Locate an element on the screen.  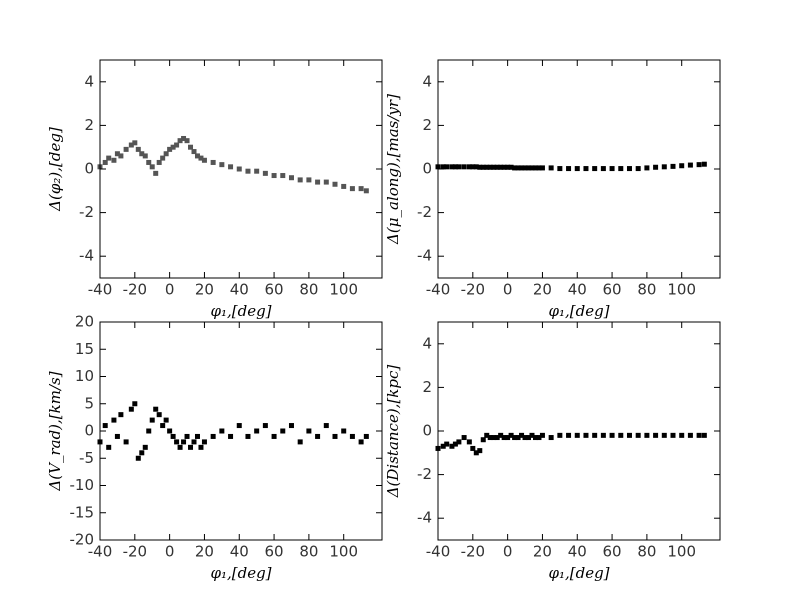
x-tick-label: -20 is located at coordinates (473, 290).